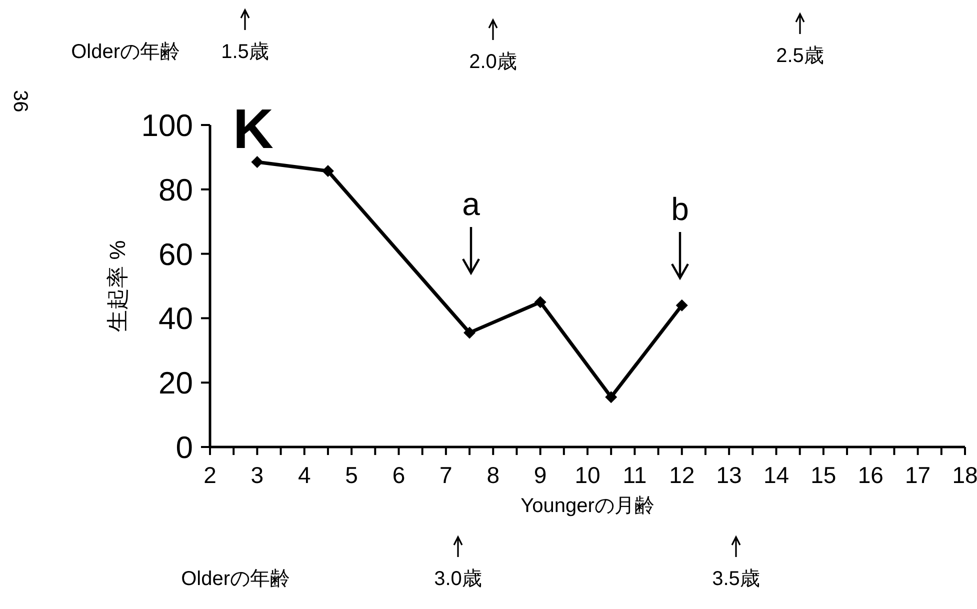  Describe the element at coordinates (680, 209) in the screenshot. I see `annotation: b` at that location.